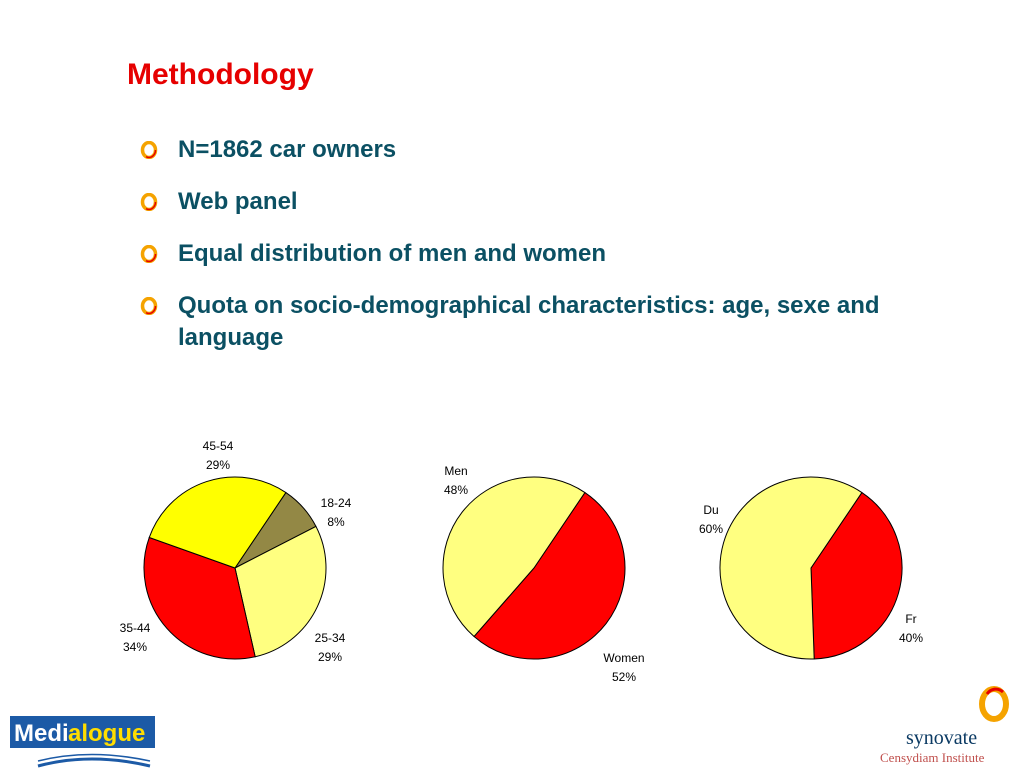 The image size is (1024, 768). What do you see at coordinates (456, 490) in the screenshot?
I see `slice-value-label: 48%` at bounding box center [456, 490].